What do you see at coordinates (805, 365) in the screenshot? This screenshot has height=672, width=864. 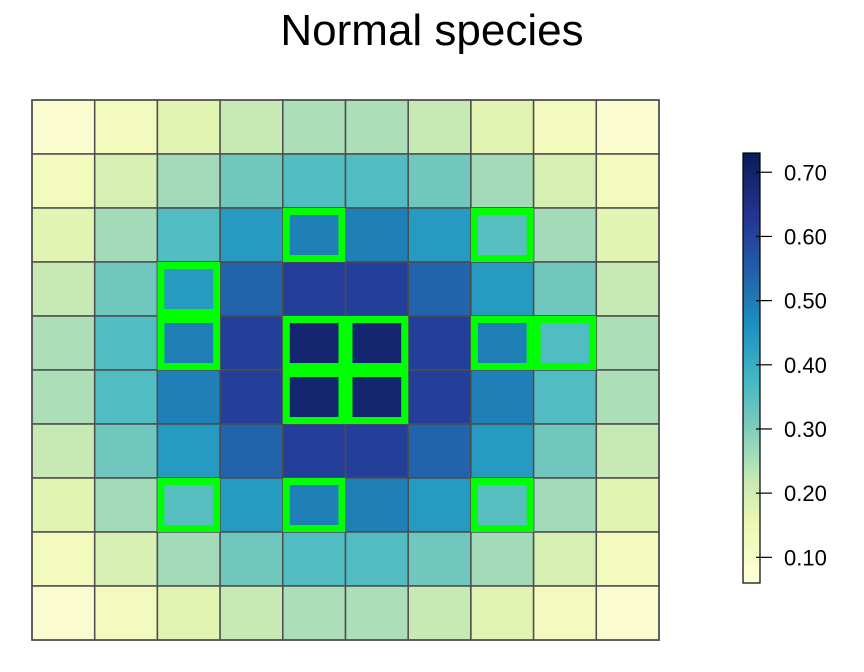 I see `colorbar-tick-label: 0.40` at bounding box center [805, 365].